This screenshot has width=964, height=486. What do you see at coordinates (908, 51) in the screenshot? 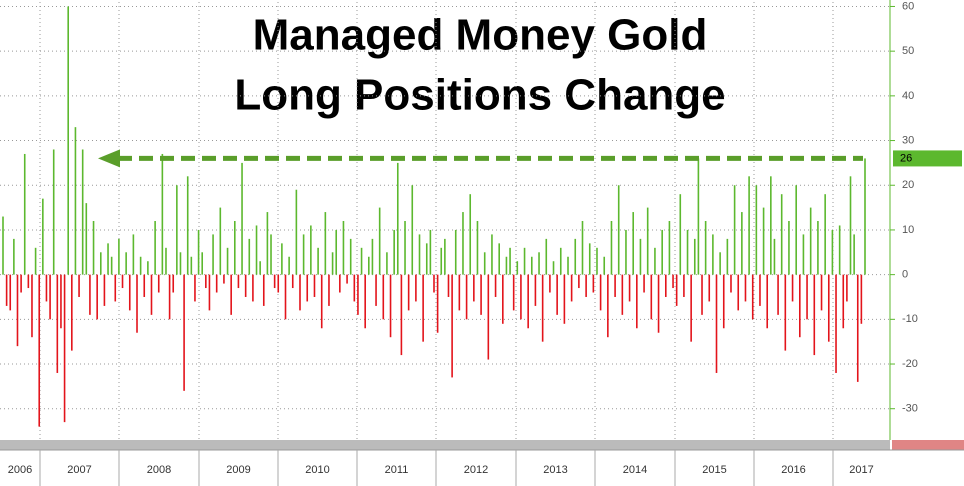
I see `y-tick-label: 50` at bounding box center [908, 51].